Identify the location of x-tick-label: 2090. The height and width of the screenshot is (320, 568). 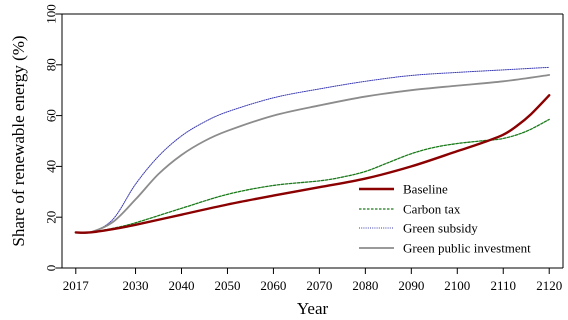
(411, 285).